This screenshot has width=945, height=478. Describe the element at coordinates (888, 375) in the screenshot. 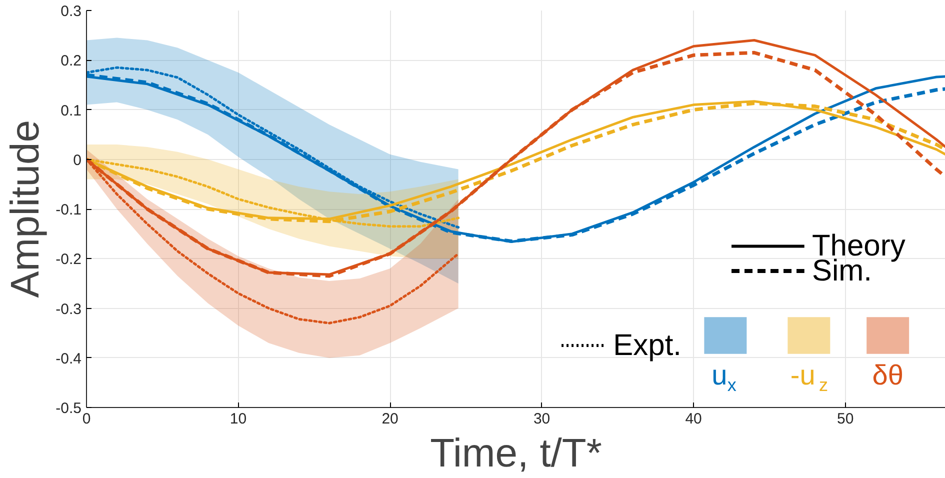

I see `legend-label: δθ` at that location.